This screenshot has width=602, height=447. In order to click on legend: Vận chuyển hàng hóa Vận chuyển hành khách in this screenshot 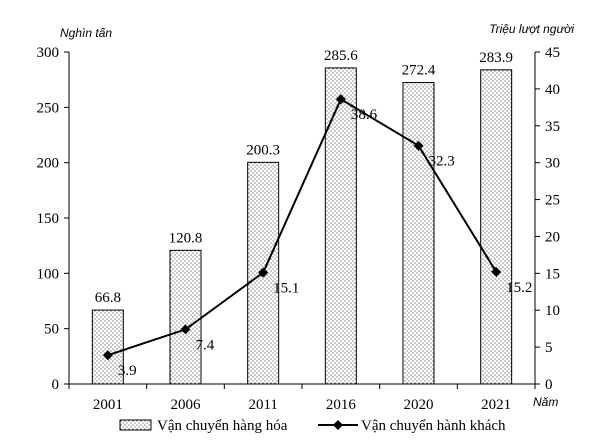, I will do `click(312, 426)`.